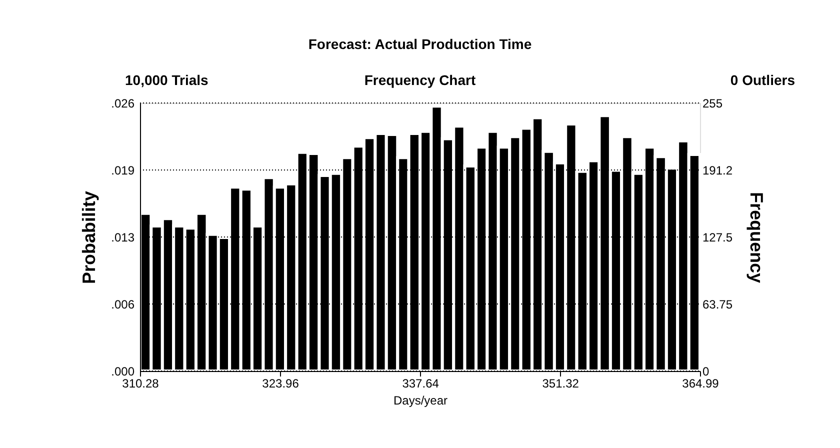 The image size is (840, 448). Describe the element at coordinates (123, 237) in the screenshot. I see `y-tick-label: .013` at that location.